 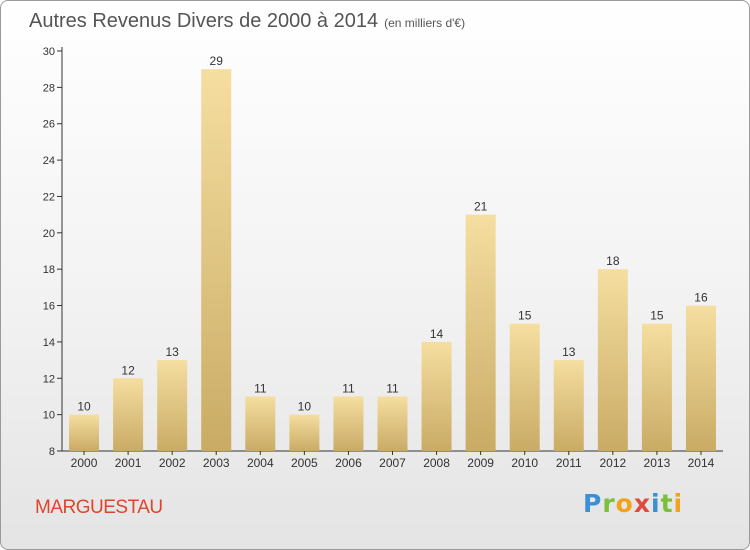 What do you see at coordinates (667, 503) in the screenshot?
I see `logo-letter: t` at bounding box center [667, 503].